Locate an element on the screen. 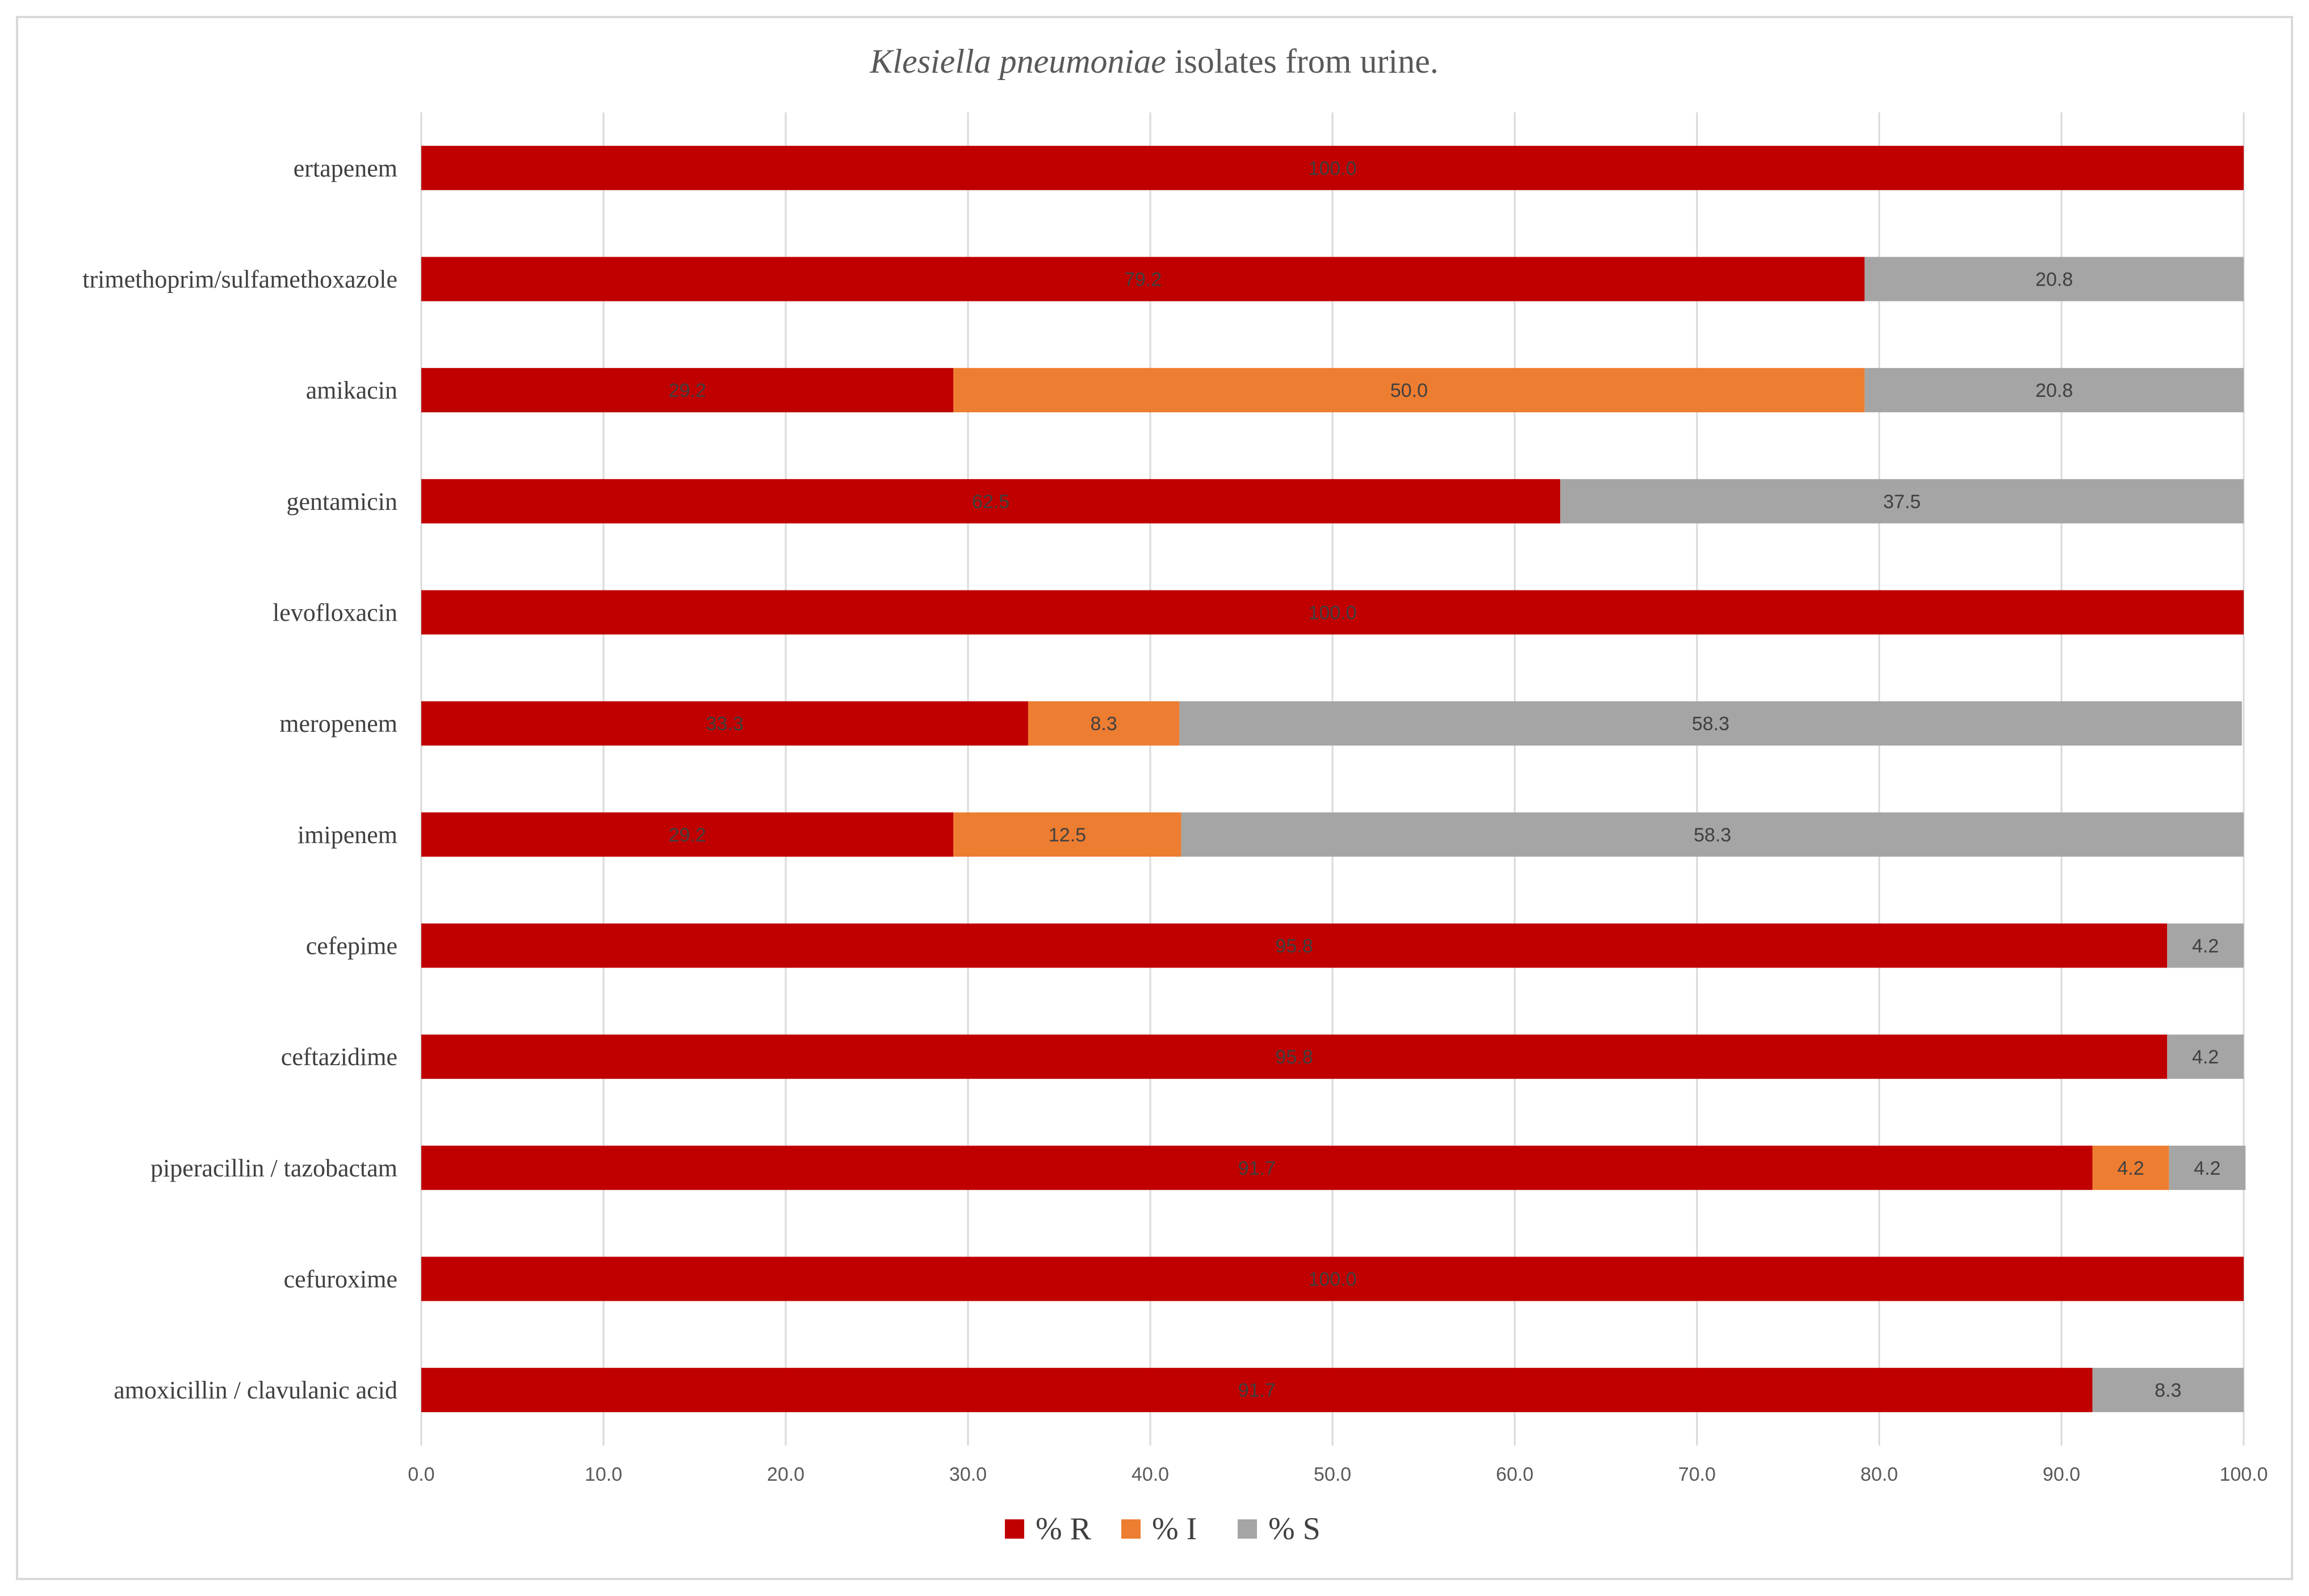 The image size is (2309, 1596). legend-label: % R is located at coordinates (1064, 1529).